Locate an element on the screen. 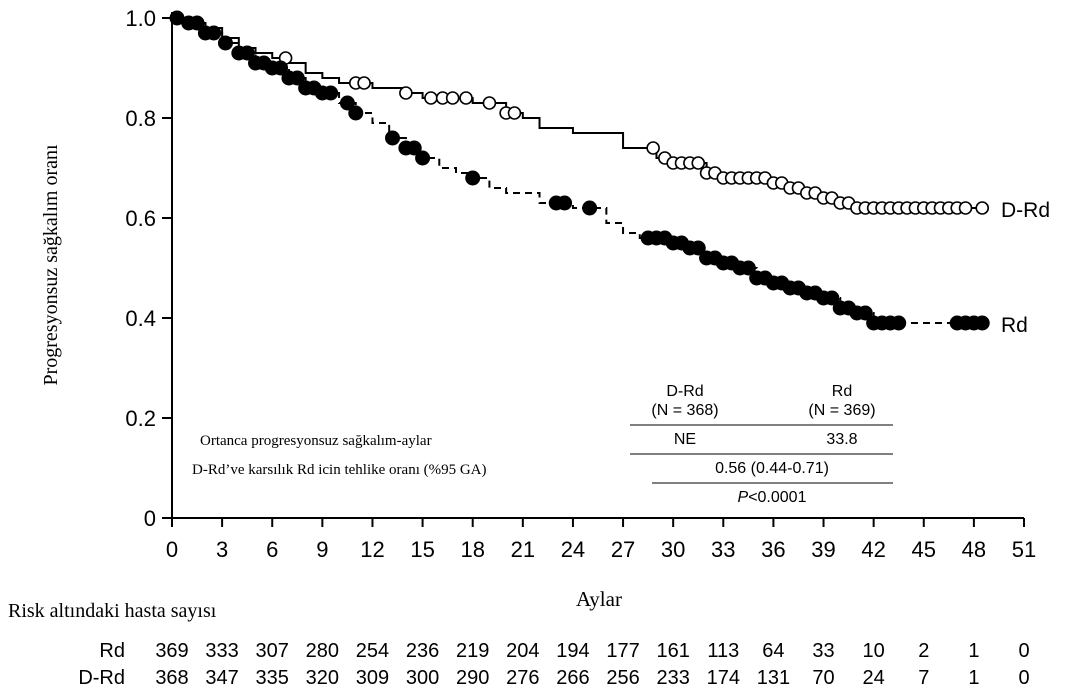 The width and height of the screenshot is (1072, 695). x-tick-label: 36 is located at coordinates (773, 549).